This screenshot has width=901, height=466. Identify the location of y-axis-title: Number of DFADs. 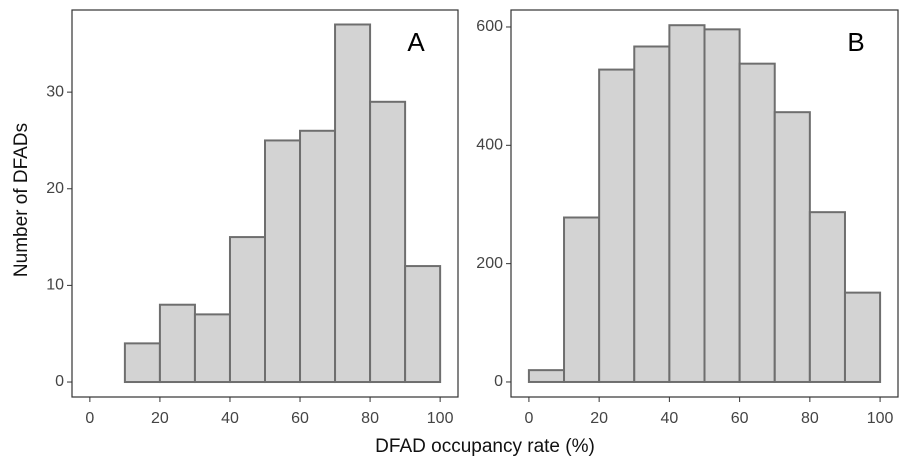
(21, 200).